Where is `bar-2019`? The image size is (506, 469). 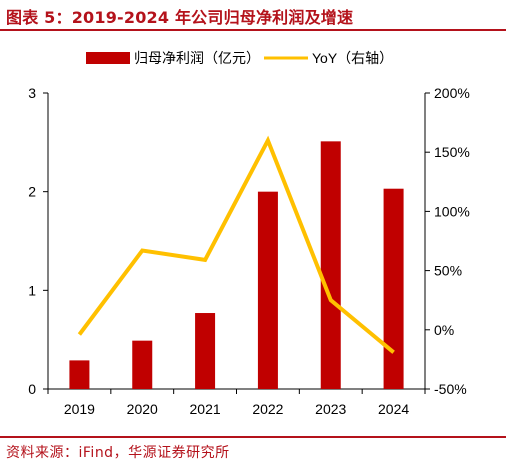 bar-2019 is located at coordinates (79, 374).